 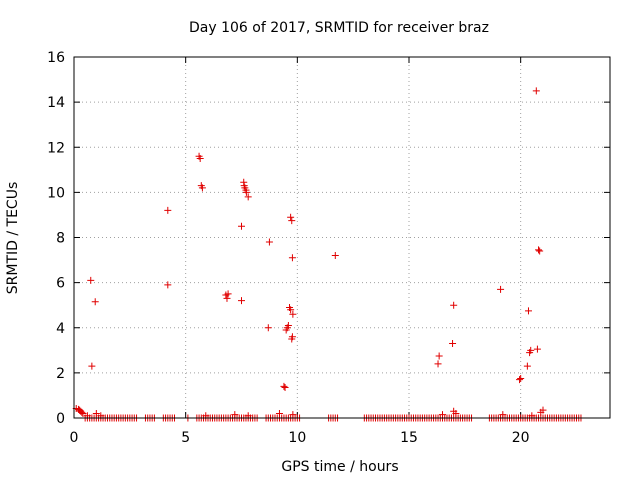 What do you see at coordinates (185, 438) in the screenshot?
I see `x-tick-label: 5` at bounding box center [185, 438].